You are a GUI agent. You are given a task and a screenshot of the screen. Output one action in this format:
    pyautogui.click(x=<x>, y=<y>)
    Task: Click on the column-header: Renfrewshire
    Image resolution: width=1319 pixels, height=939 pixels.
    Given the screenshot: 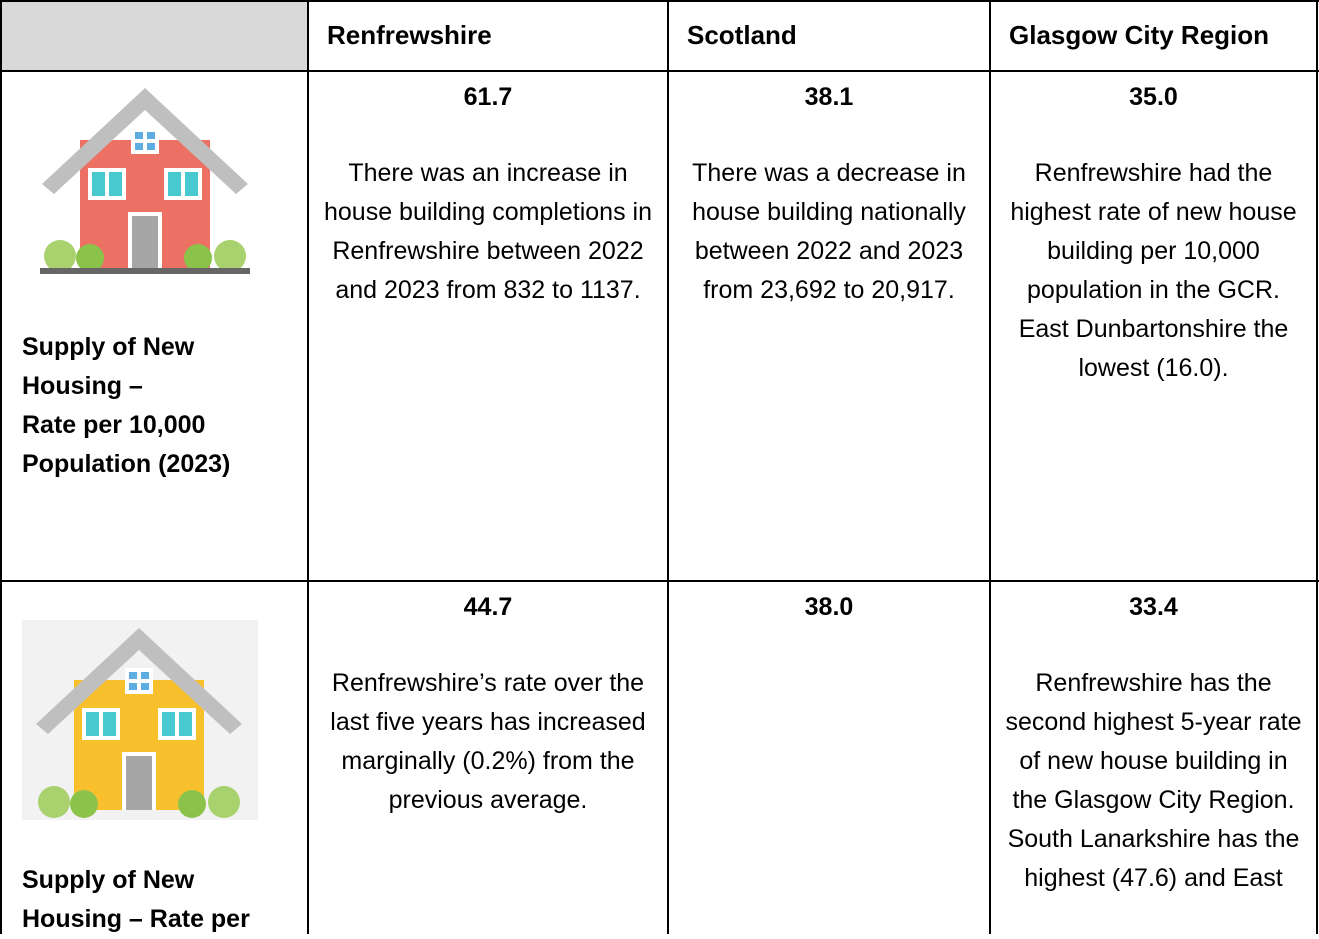 What is the action you would take?
    pyautogui.click(x=409, y=35)
    